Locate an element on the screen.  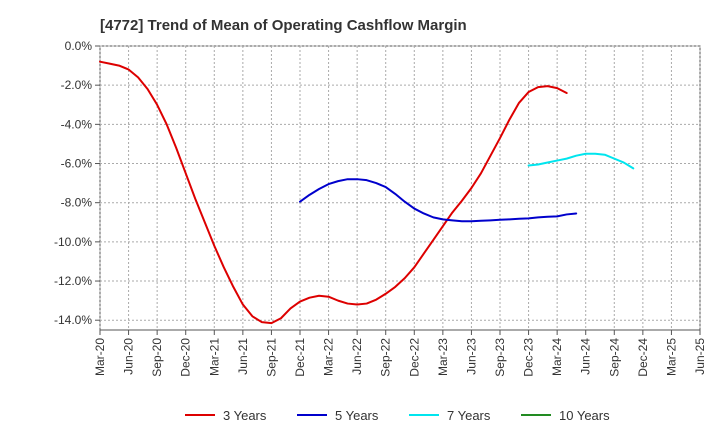
x-tick-label: Mar-22 is located at coordinates (329, 357).